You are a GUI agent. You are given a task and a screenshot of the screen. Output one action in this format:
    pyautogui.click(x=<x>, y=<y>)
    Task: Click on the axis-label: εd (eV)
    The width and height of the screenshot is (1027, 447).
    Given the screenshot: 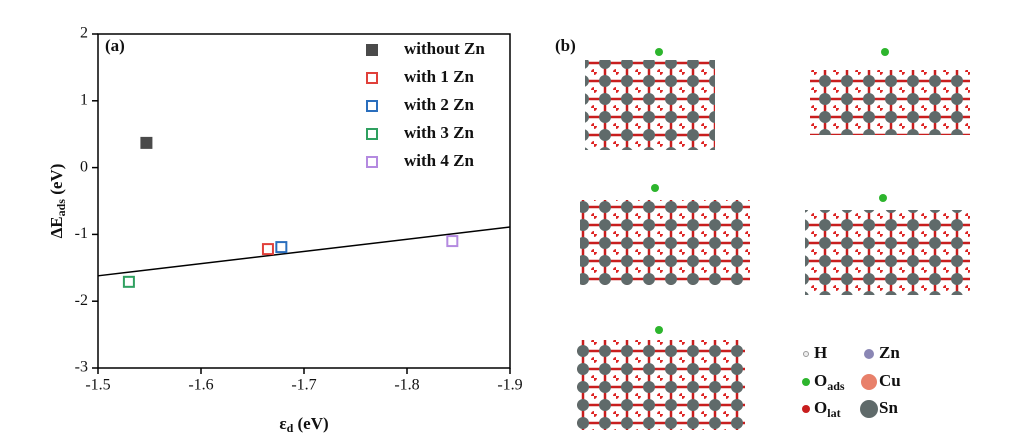 What is the action you would take?
    pyautogui.click(x=303, y=424)
    